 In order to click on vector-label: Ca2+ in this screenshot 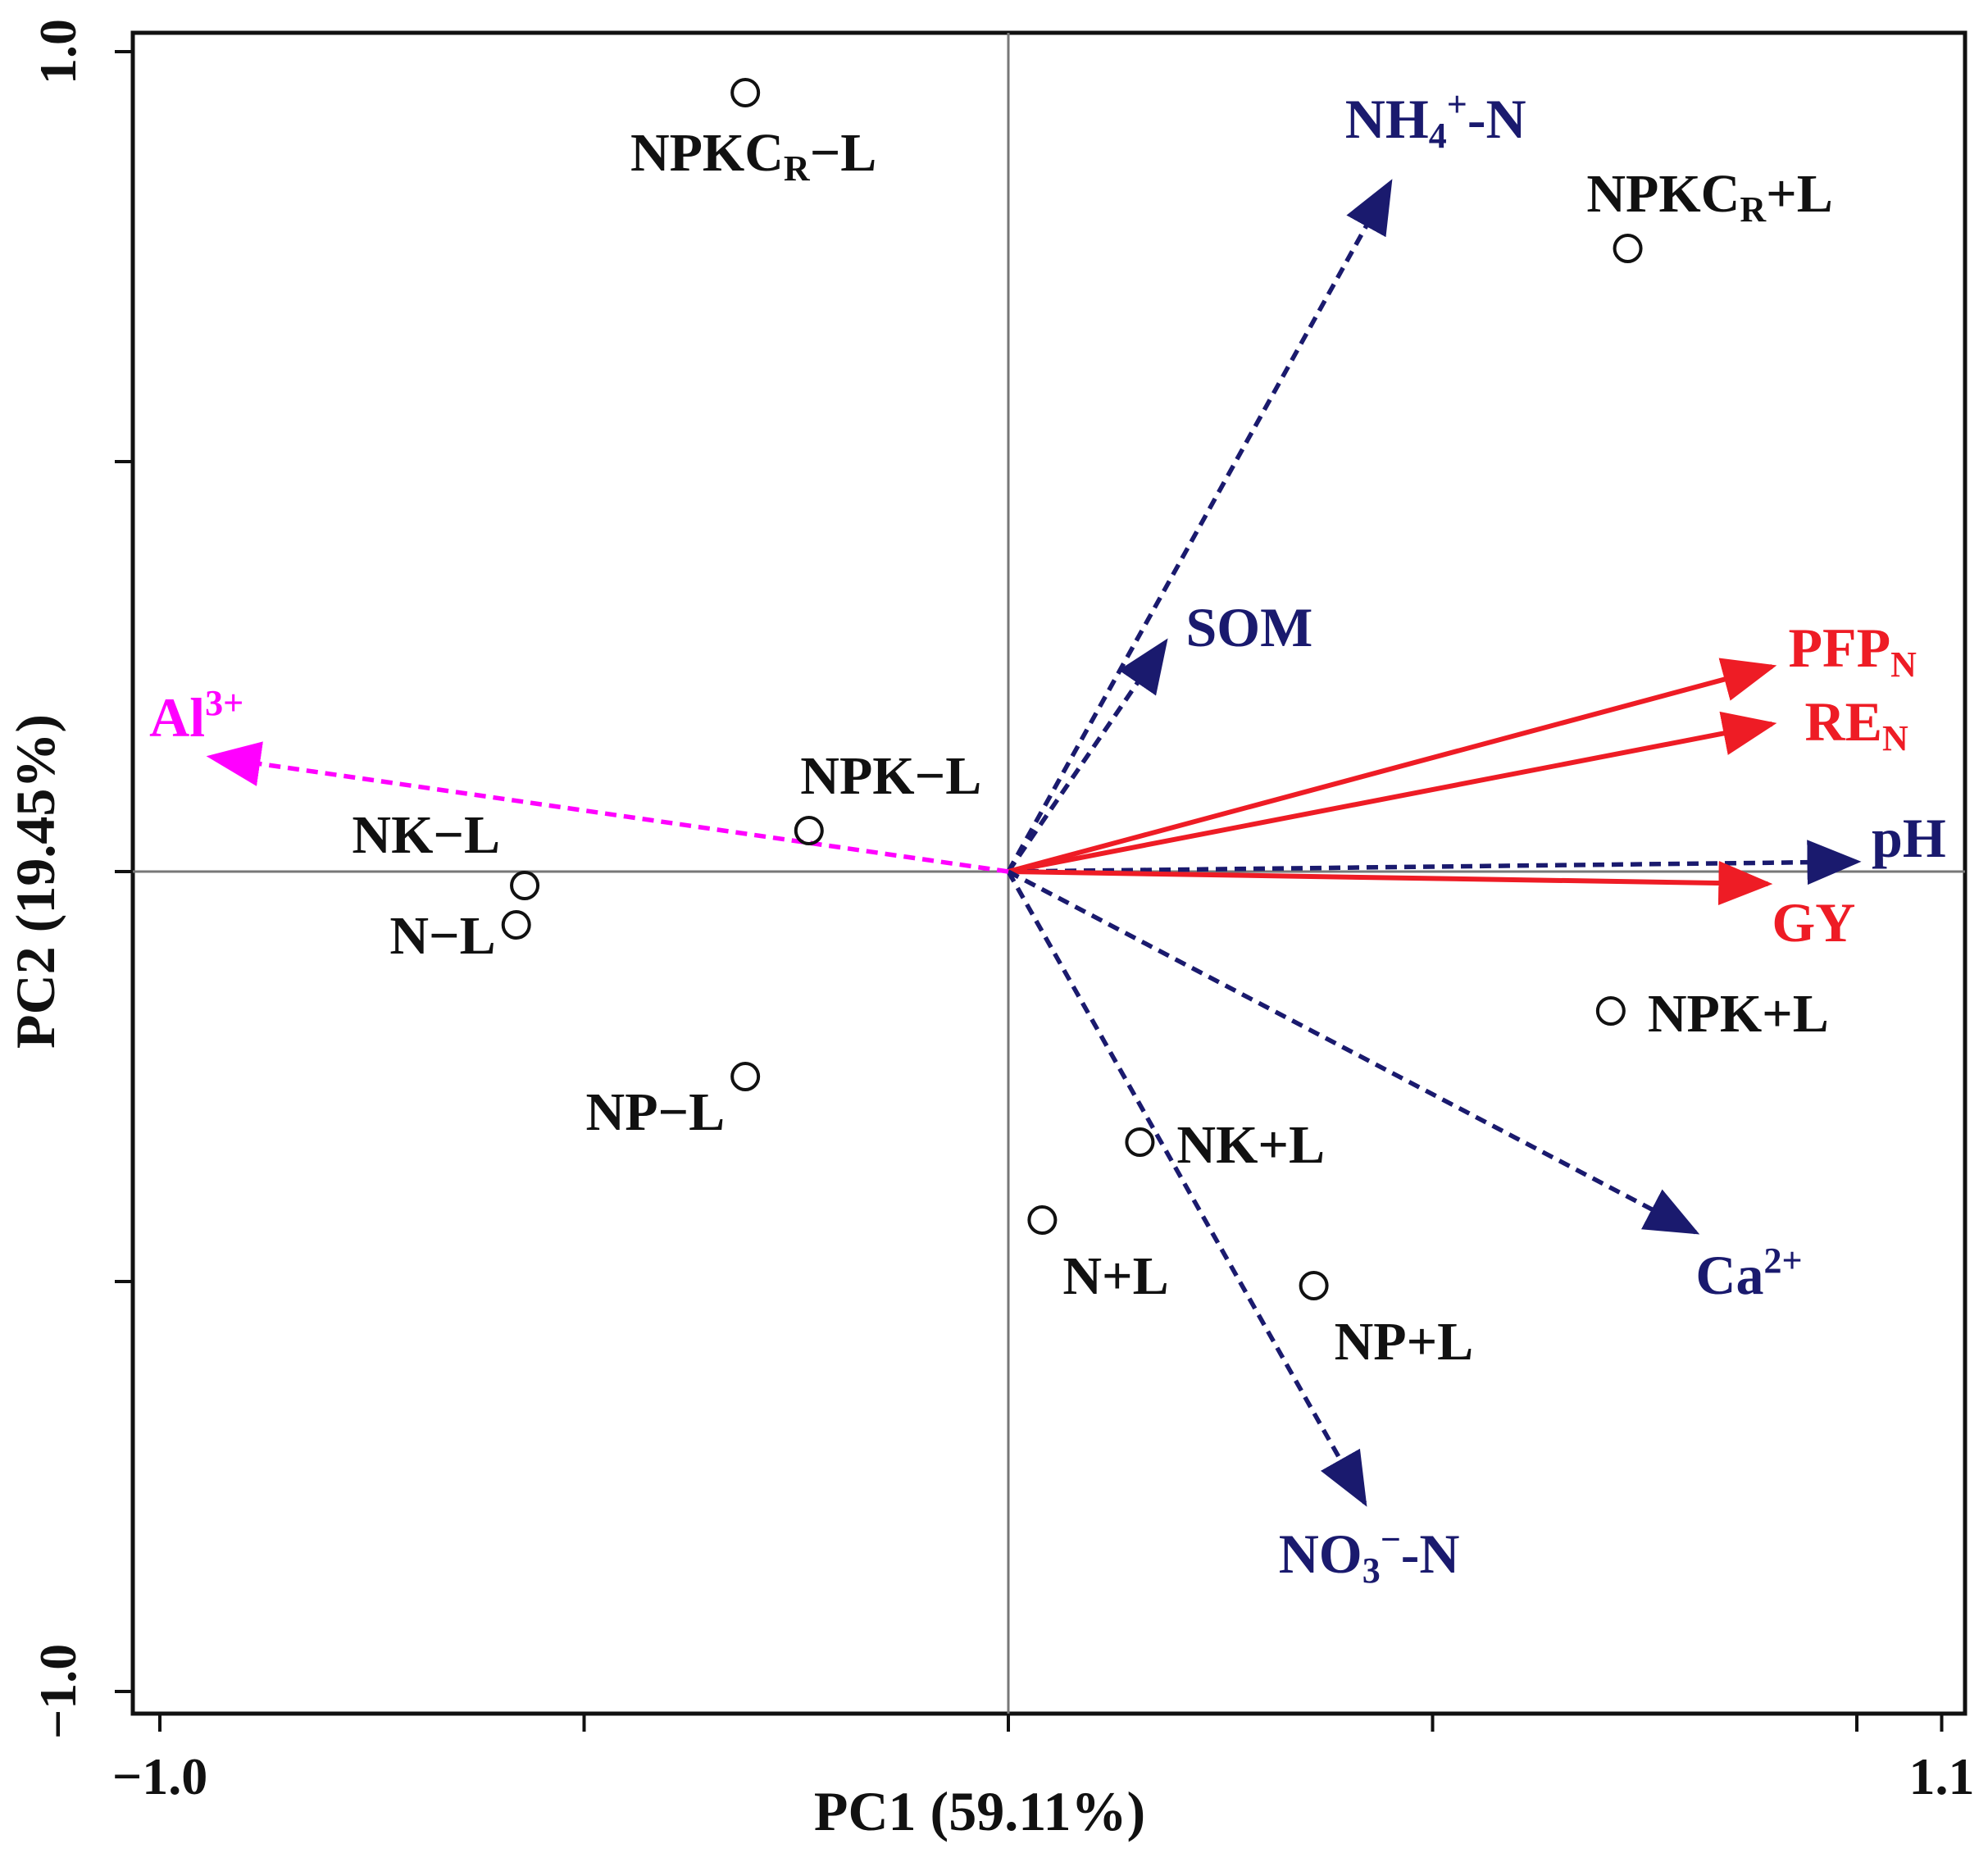, I will do `click(1748, 1273)`.